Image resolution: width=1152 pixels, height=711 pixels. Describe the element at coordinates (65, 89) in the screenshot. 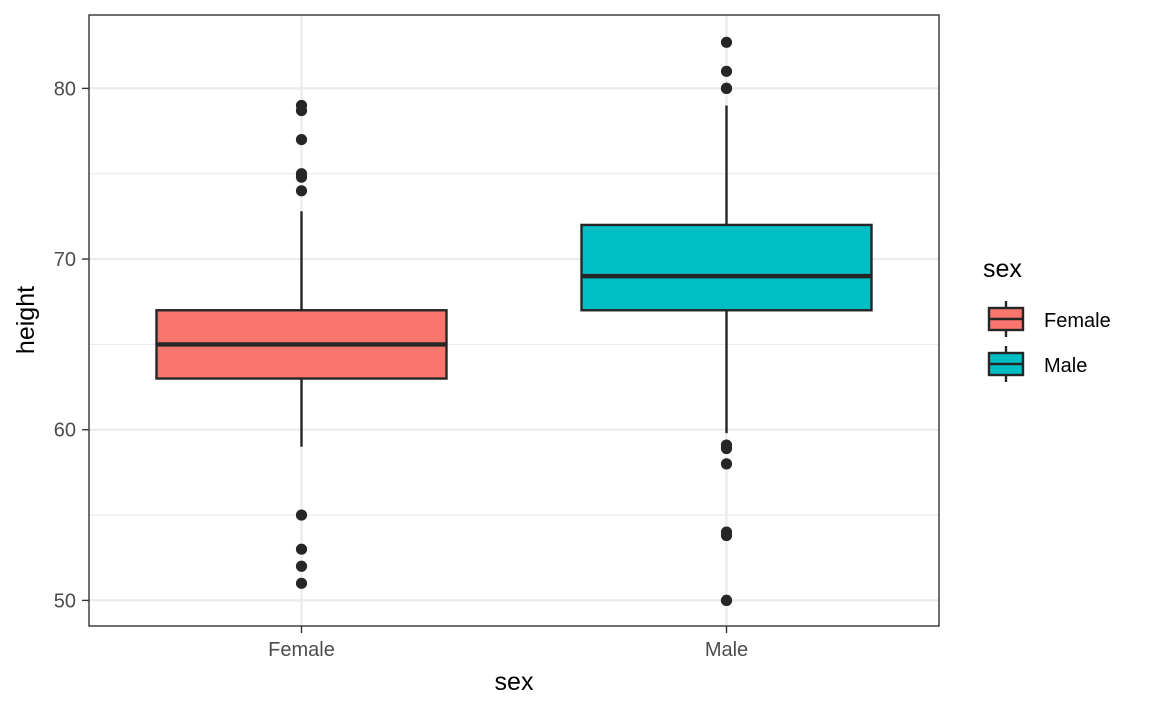

I see `y-tick-label: 80` at that location.